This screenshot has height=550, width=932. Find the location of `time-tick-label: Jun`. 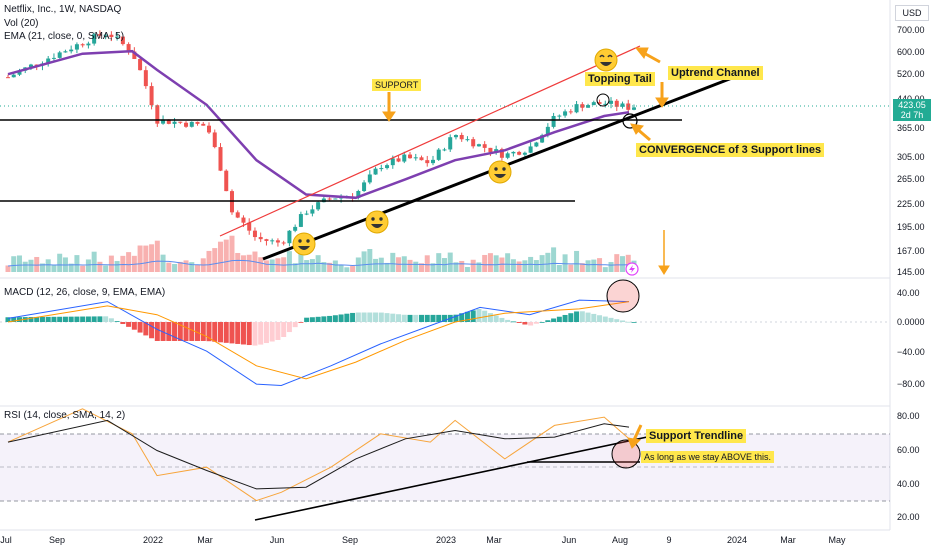

time-tick-label: Jun is located at coordinates (569, 540).